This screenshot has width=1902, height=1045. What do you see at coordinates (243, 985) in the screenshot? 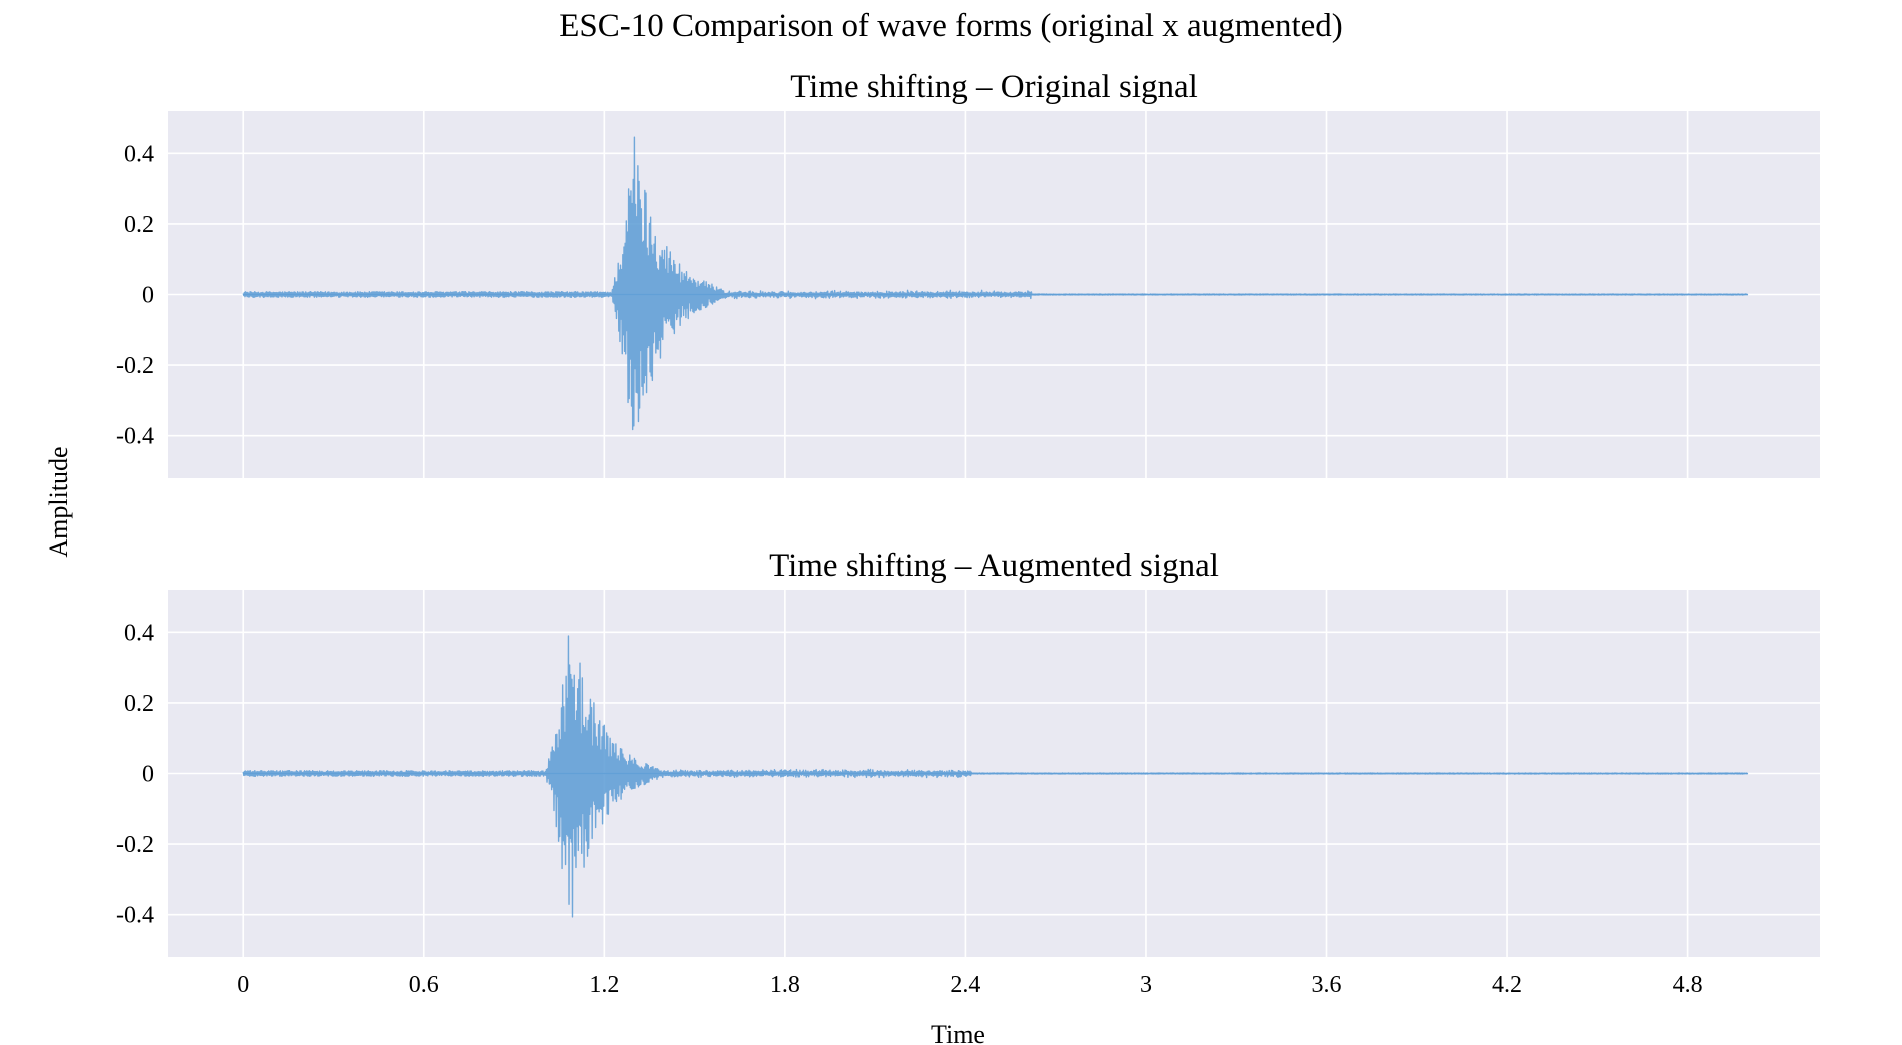
I see `x-tick-label: 0` at bounding box center [243, 985].